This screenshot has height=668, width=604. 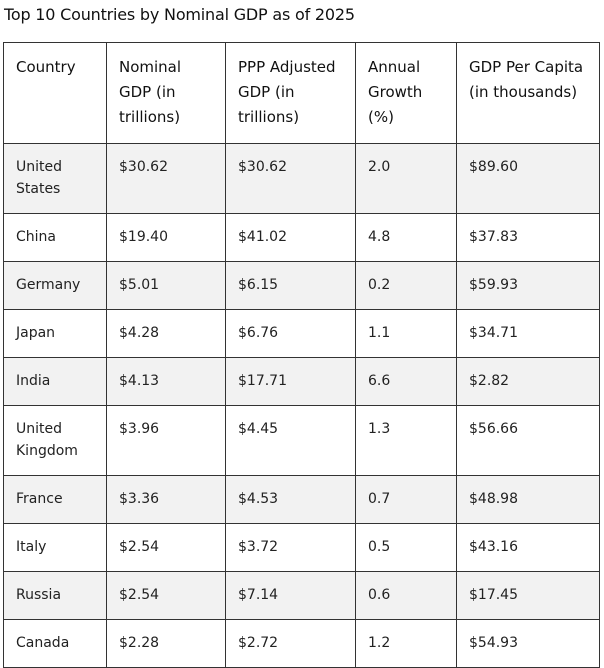 I want to click on value-cell: $4.13, so click(x=166, y=381).